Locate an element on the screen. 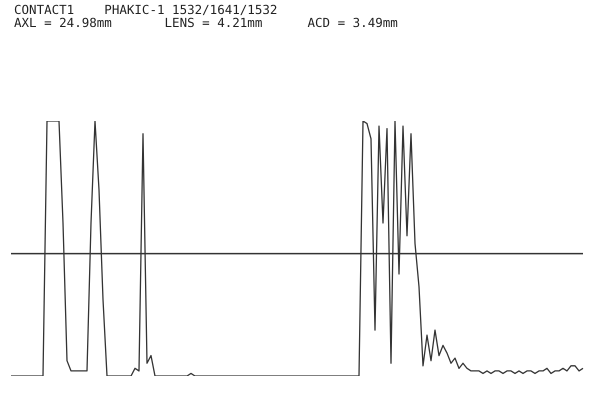 Image resolution: width=592 pixels, height=413 pixels. chart-subtitle: AXL = 24.98mm LENS = 4.21mm ACD = 3.49mm is located at coordinates (206, 22).